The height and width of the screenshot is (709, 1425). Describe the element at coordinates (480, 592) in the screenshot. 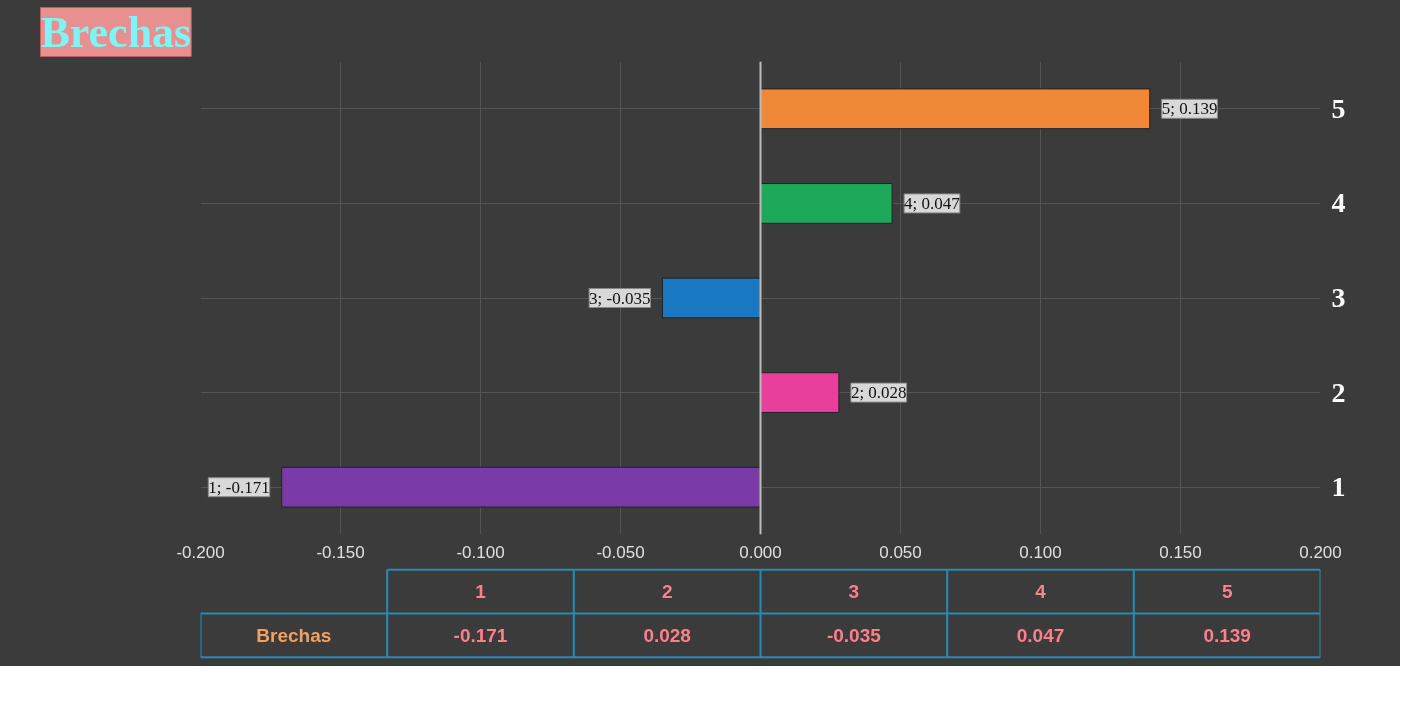

I see `category-label: 1` at that location.